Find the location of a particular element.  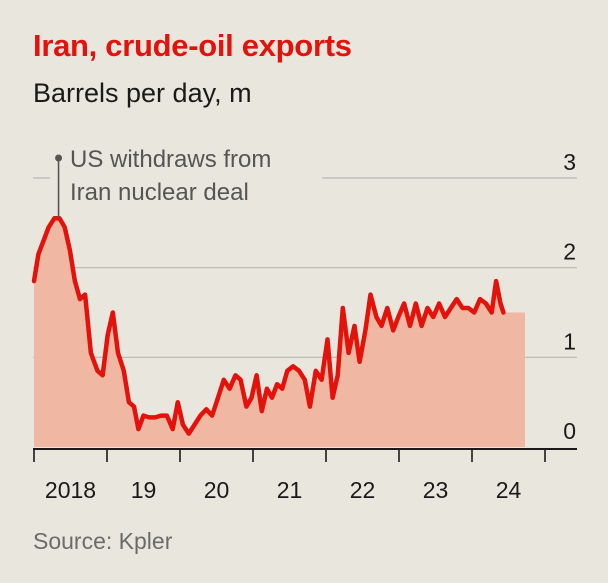

x-tick-label-22: 22 is located at coordinates (363, 490).